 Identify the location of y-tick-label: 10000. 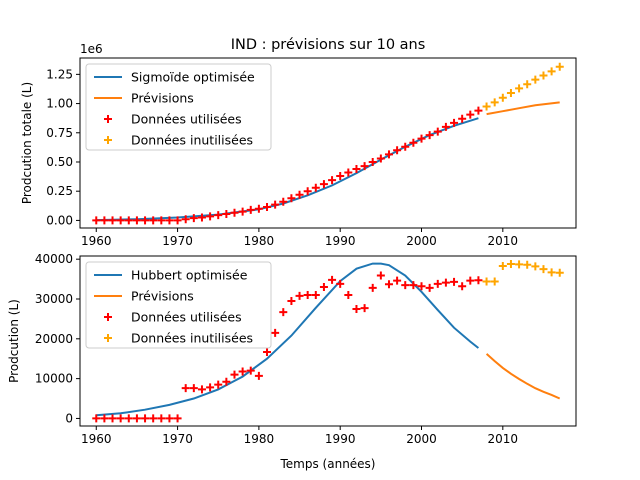
(54, 379).